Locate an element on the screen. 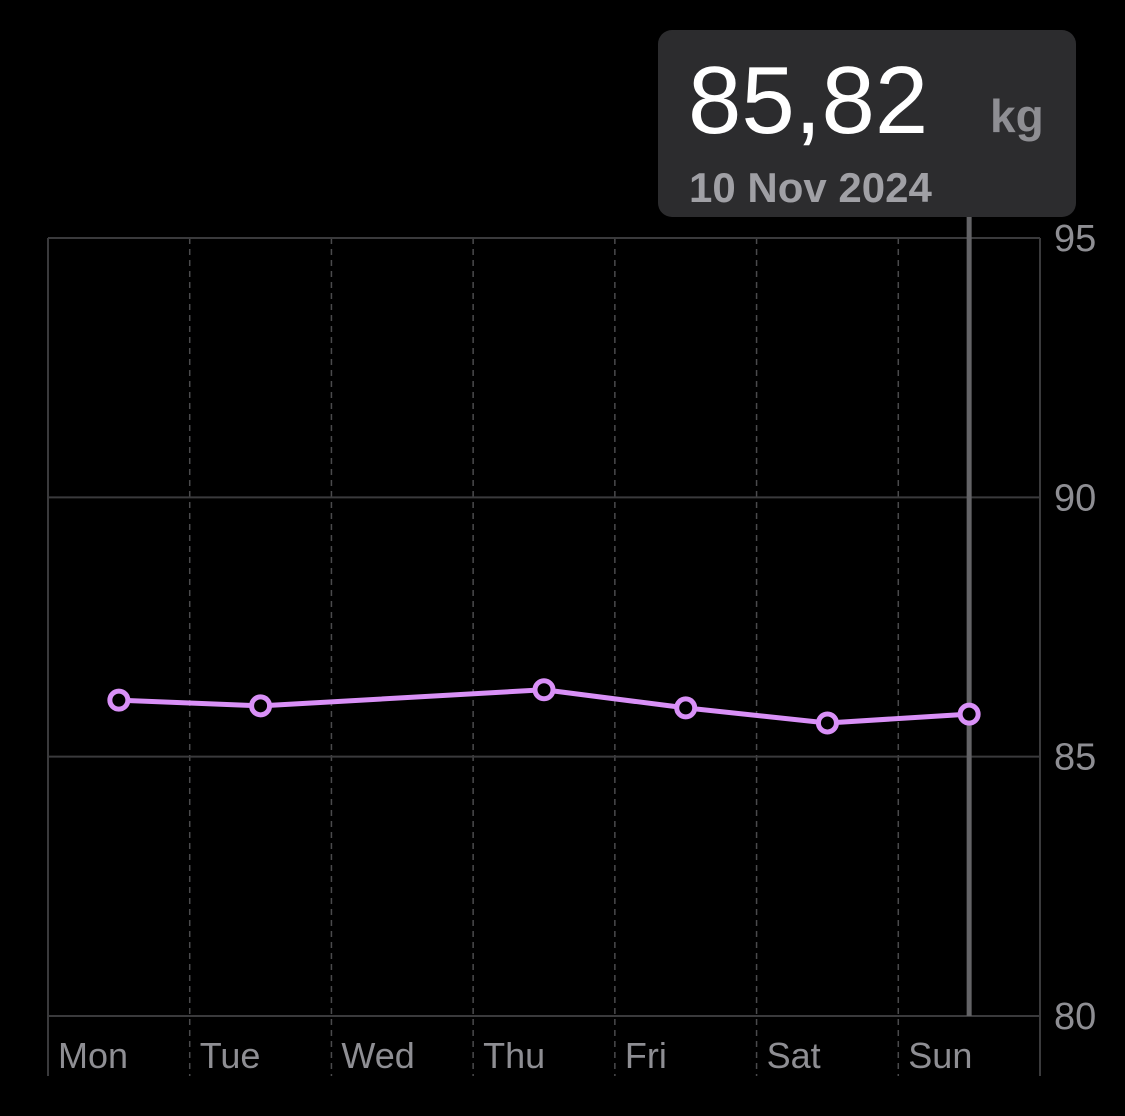 This screenshot has width=1125, height=1116. tooltip-box is located at coordinates (867, 123).